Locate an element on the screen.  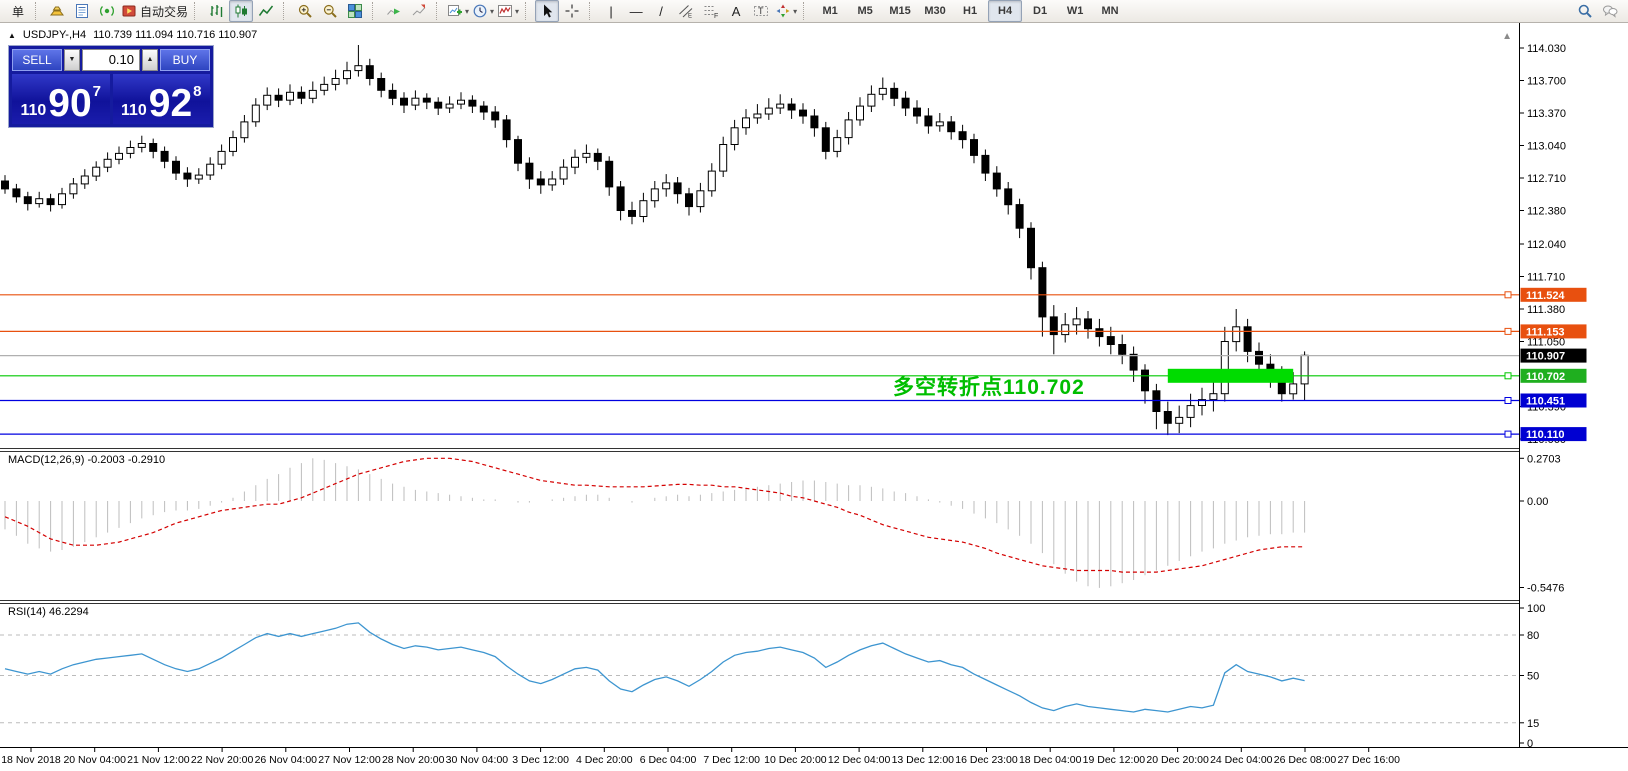
zoom-out-button is located at coordinates (330, 11).